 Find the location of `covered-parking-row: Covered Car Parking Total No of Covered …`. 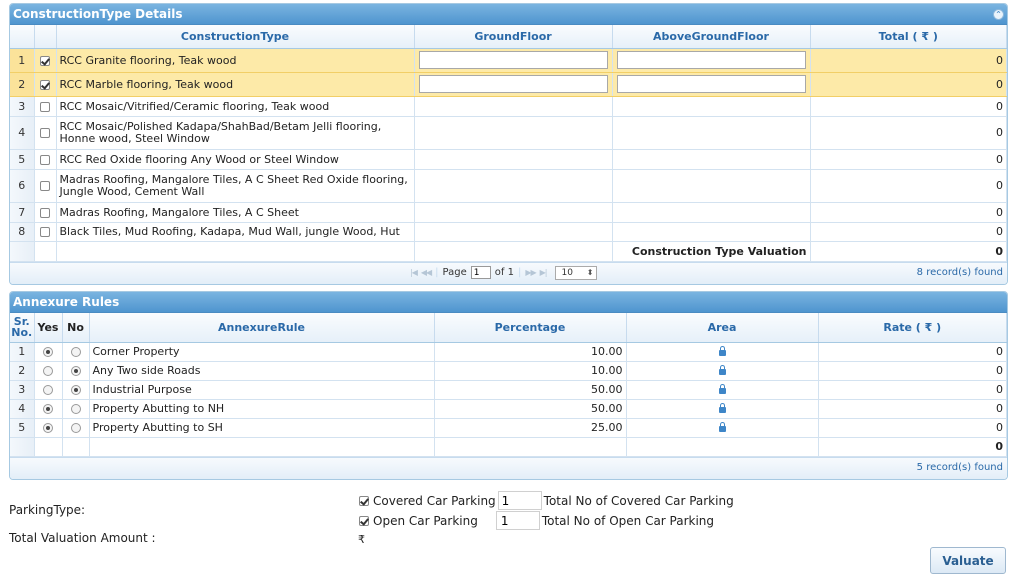

covered-parking-row: Covered Car Parking Total No of Covered … is located at coordinates (546, 500).